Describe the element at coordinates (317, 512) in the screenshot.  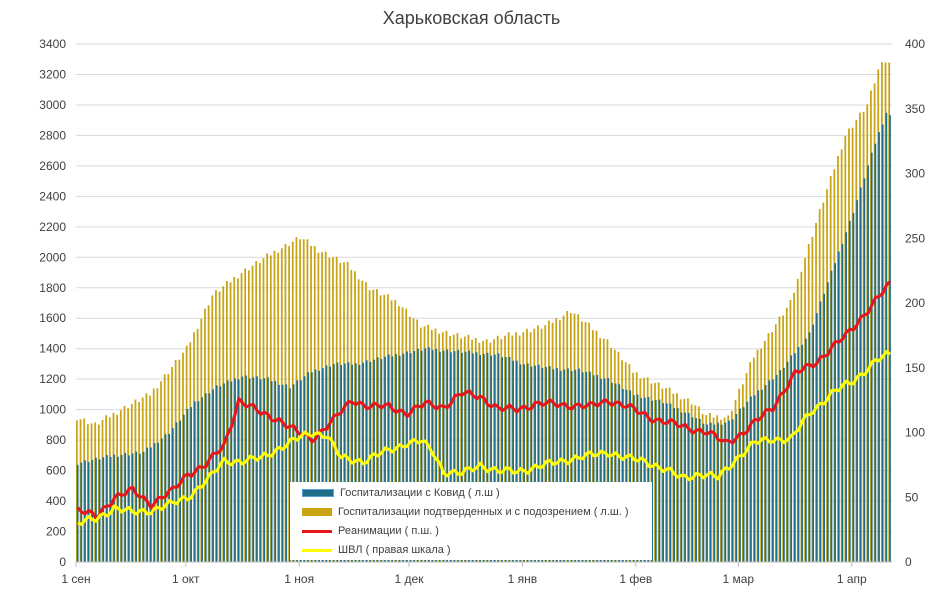
I see `legend-swatch-total` at that location.